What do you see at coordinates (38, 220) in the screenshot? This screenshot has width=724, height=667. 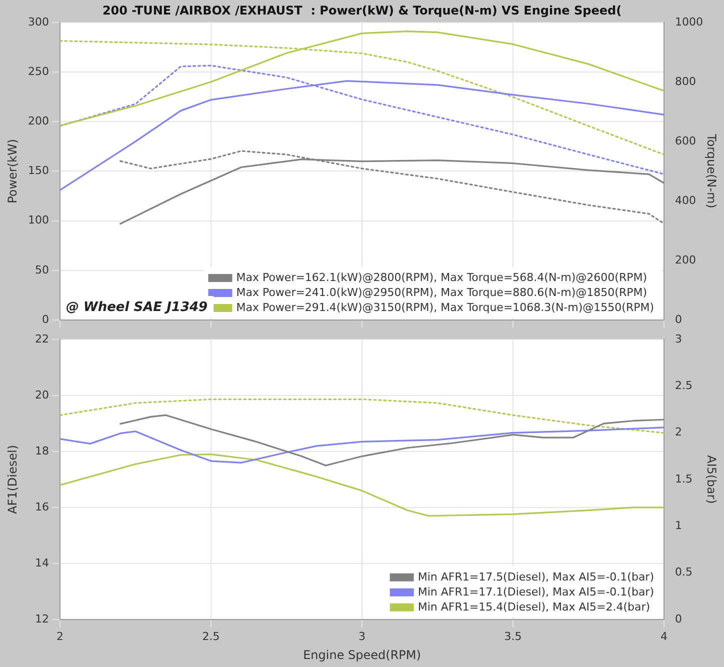 I see `y-tick-label: 100` at bounding box center [38, 220].